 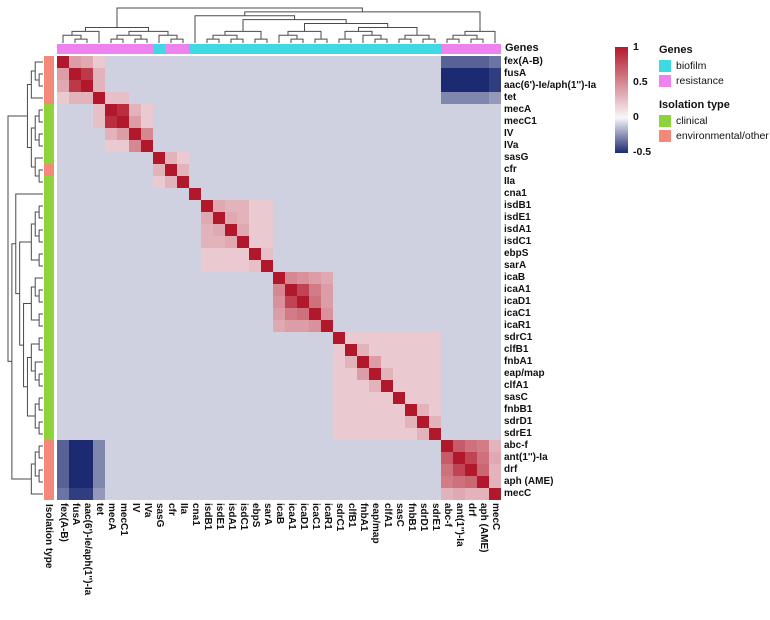 I want to click on isolation-annotation-label: Isolation type, so click(x=48, y=536).